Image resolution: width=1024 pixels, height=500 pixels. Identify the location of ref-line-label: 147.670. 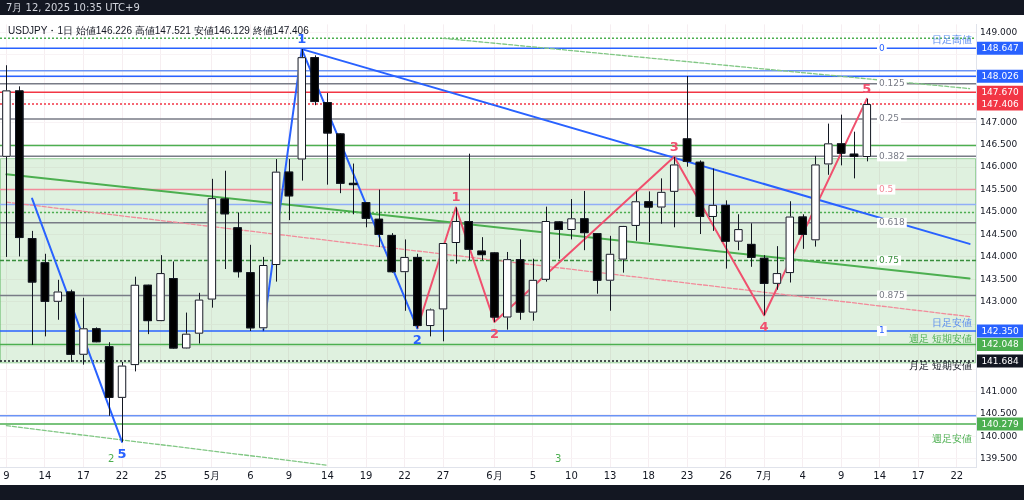
(1000, 92).